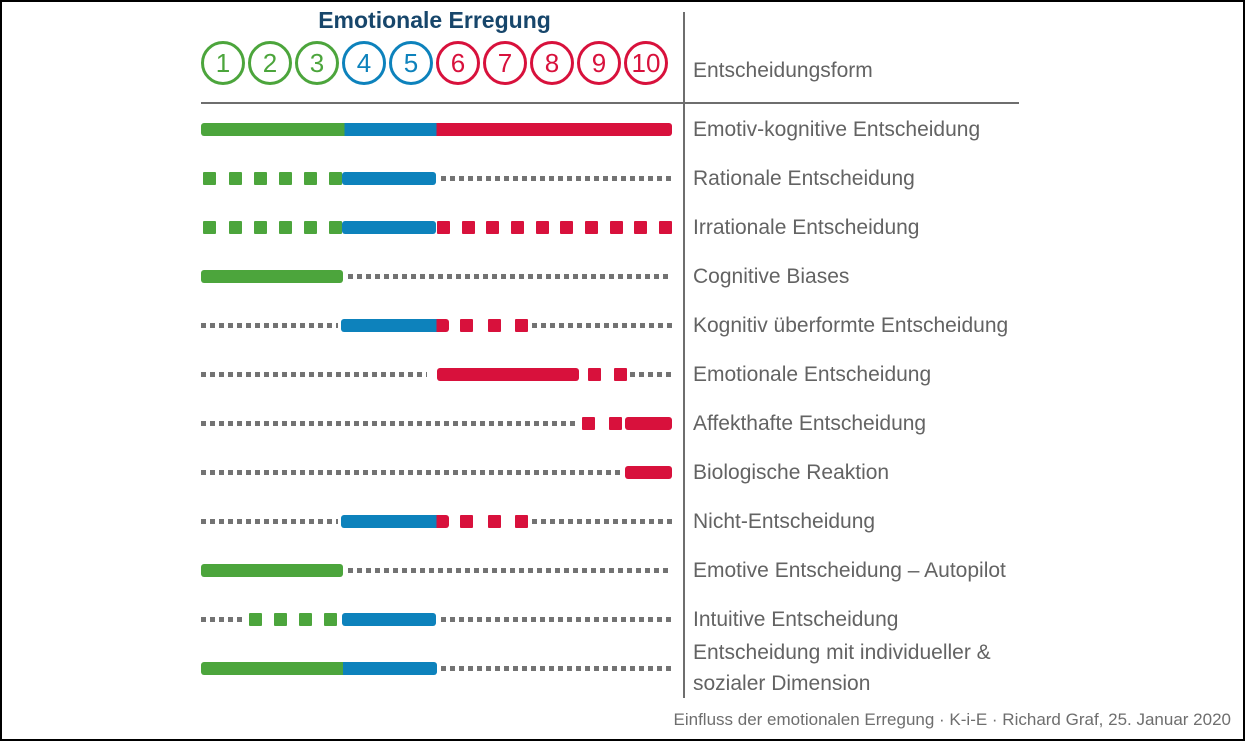  What do you see at coordinates (364, 63) in the screenshot?
I see `scale-circle-4: 4` at bounding box center [364, 63].